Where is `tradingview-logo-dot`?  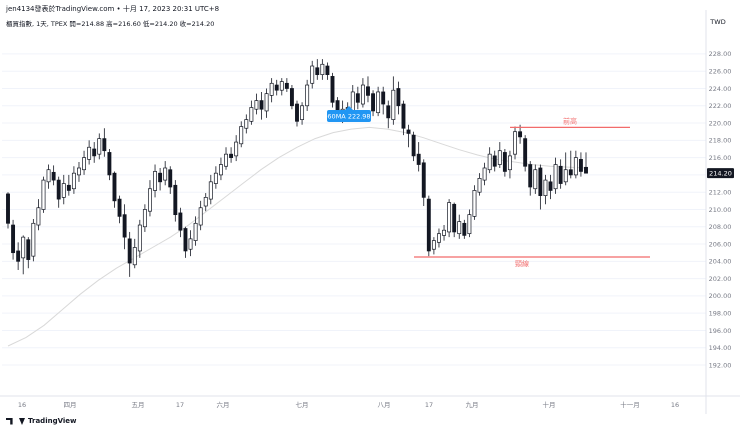
tradingview-logo-dot is located at coordinates (22, 421).